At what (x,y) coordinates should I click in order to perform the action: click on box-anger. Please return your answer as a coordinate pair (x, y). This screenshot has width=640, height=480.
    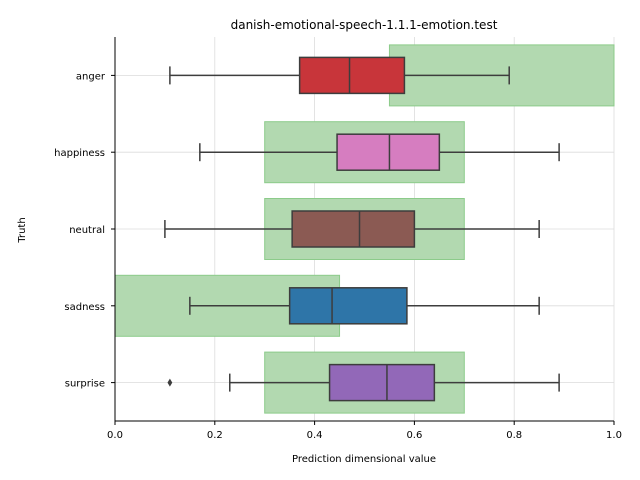
    Looking at the image, I should click on (339, 75).